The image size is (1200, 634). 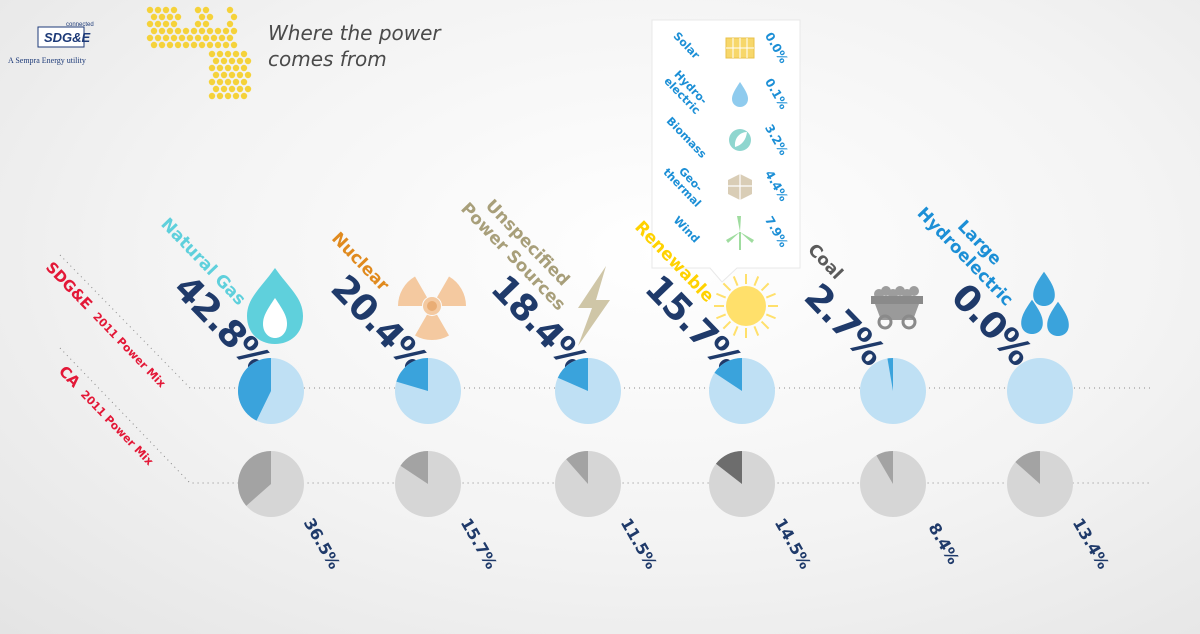 What do you see at coordinates (61, 37) in the screenshot?
I see `logo-box` at bounding box center [61, 37].